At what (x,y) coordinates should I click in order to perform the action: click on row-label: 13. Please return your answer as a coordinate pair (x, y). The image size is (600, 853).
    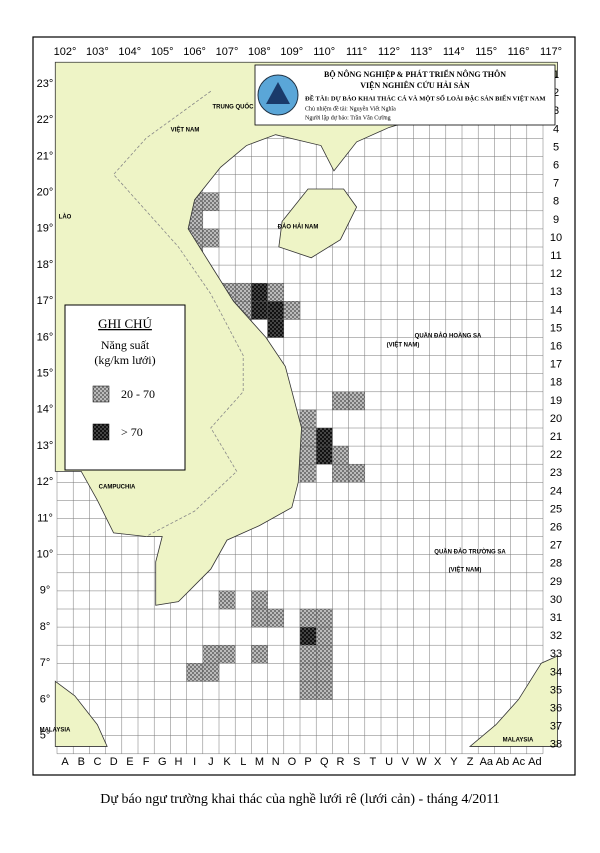
    Looking at the image, I should click on (556, 292).